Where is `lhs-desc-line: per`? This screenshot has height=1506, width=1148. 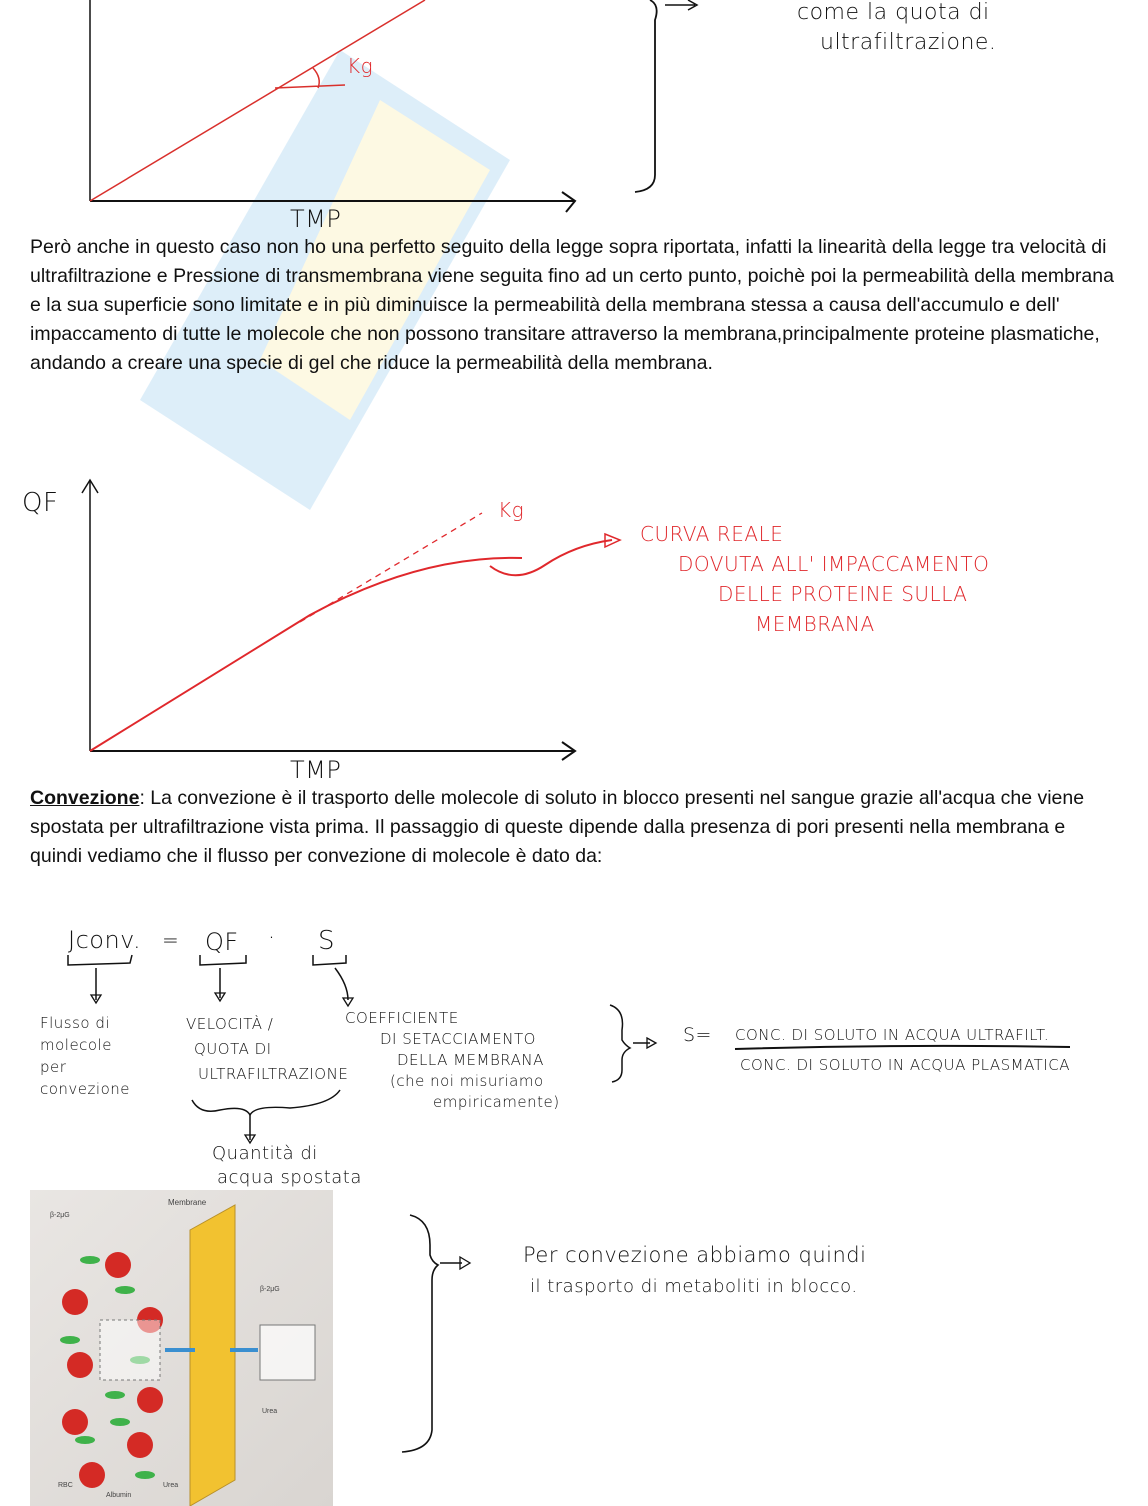 lhs-desc-line: per is located at coordinates (53, 1067).